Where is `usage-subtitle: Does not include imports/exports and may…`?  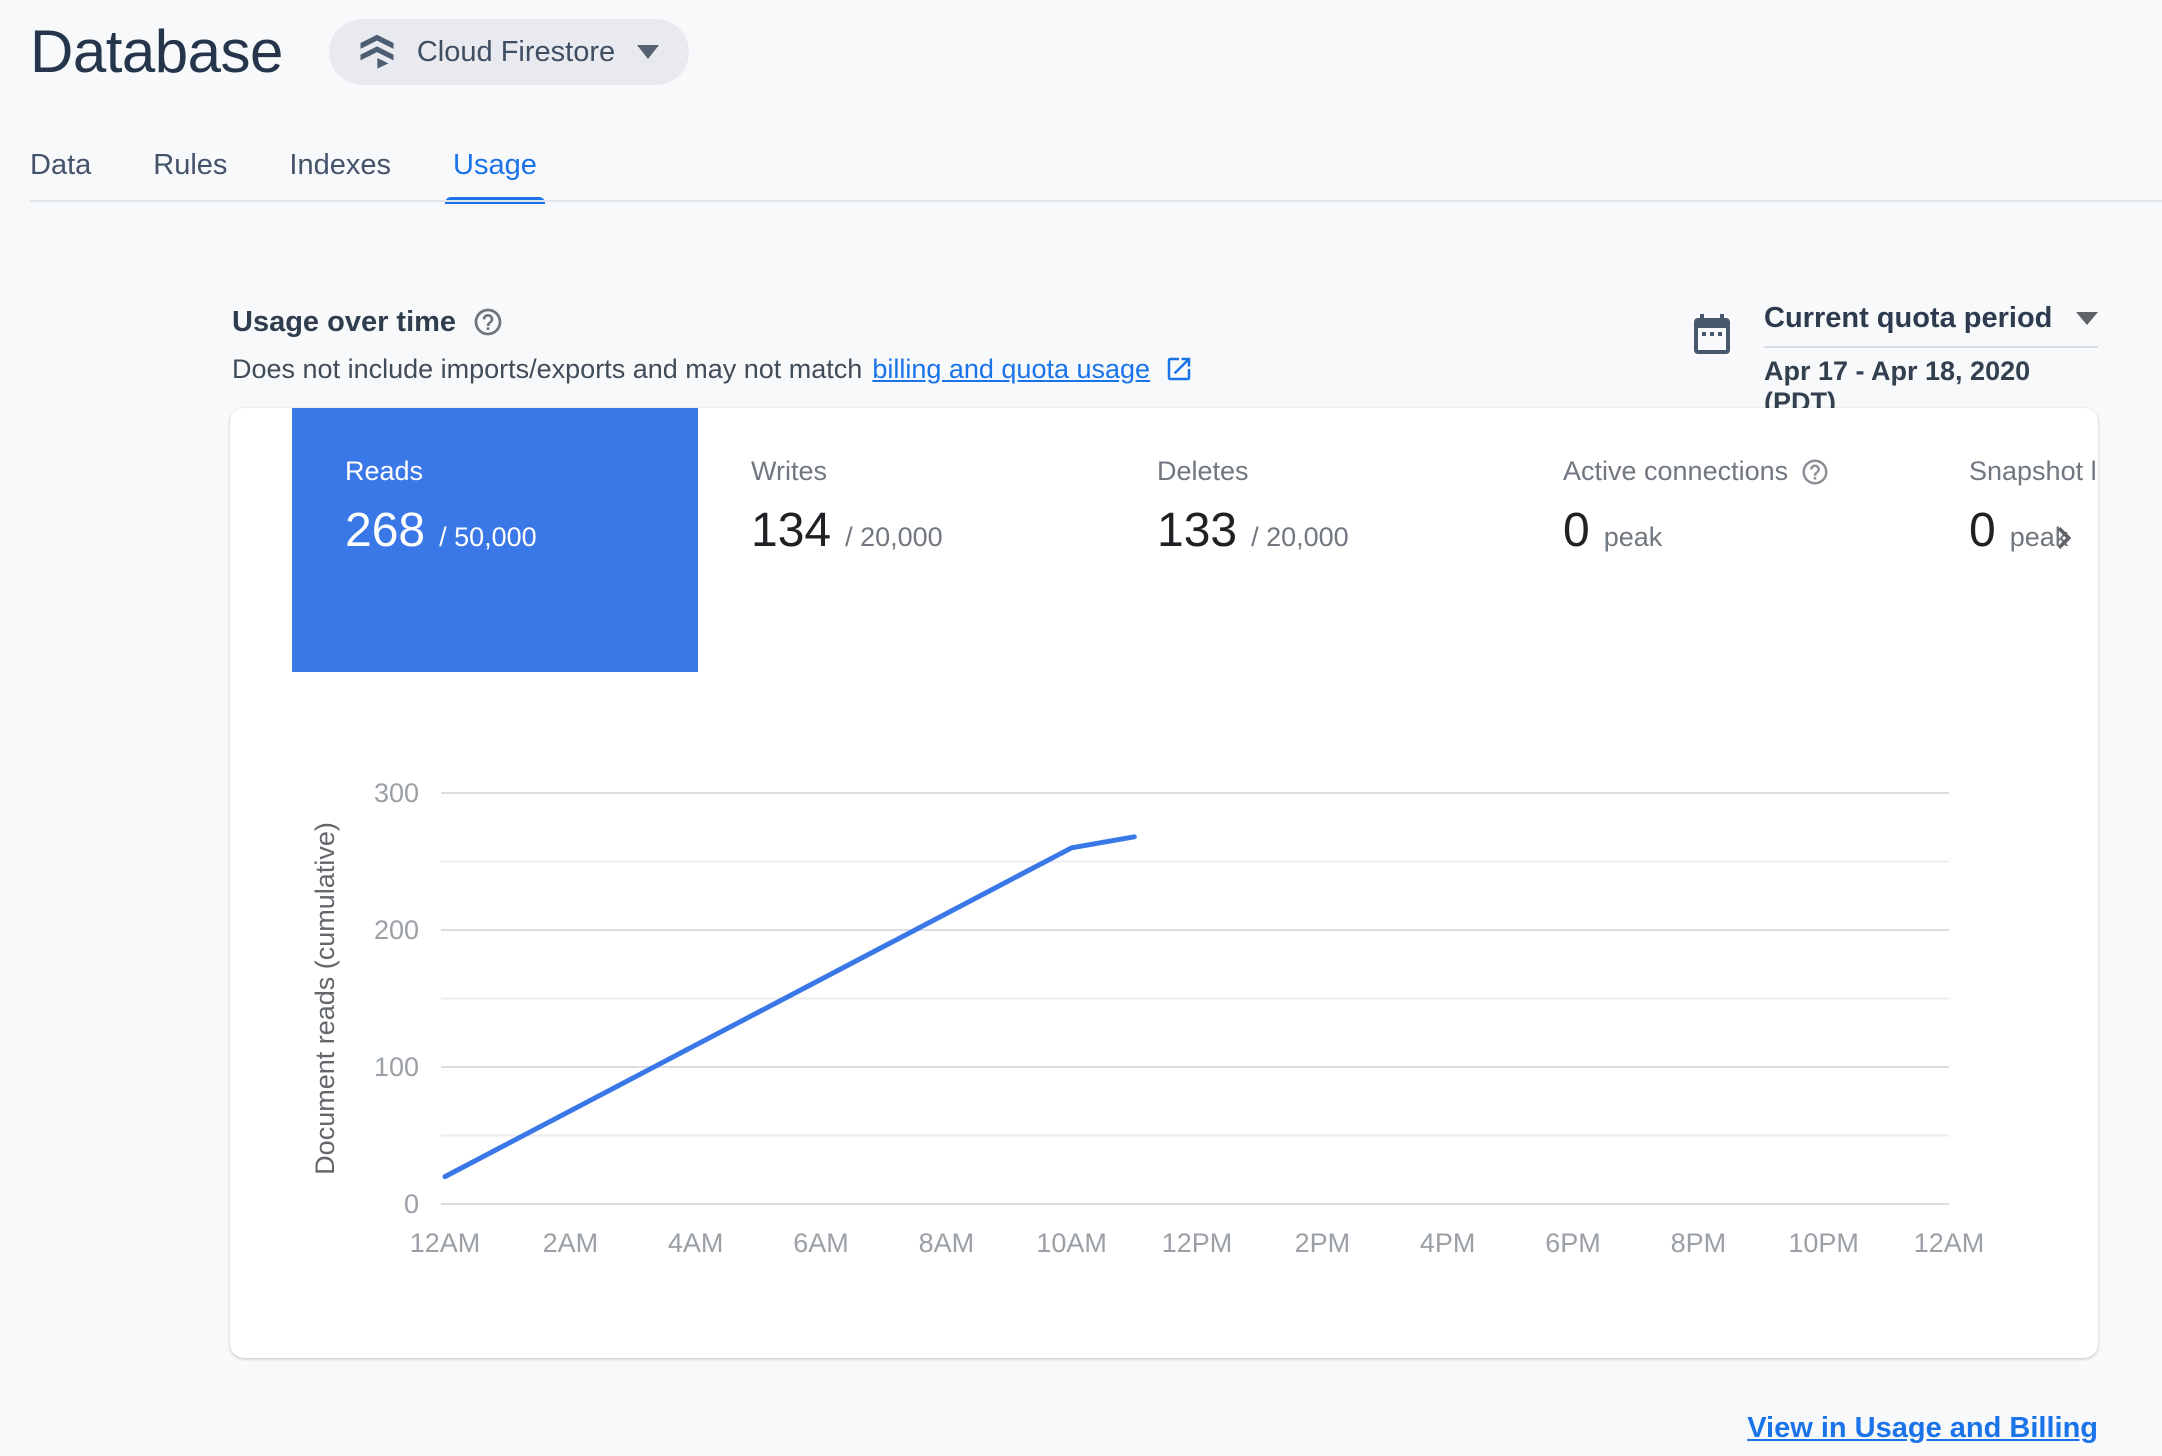 usage-subtitle: Does not include imports/exports and may… is located at coordinates (713, 369).